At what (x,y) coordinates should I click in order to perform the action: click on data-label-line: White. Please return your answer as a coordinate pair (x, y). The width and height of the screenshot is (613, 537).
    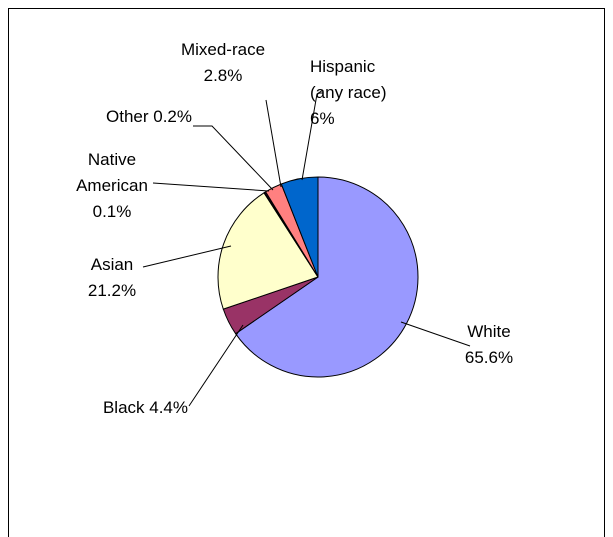
    Looking at the image, I should click on (488, 331).